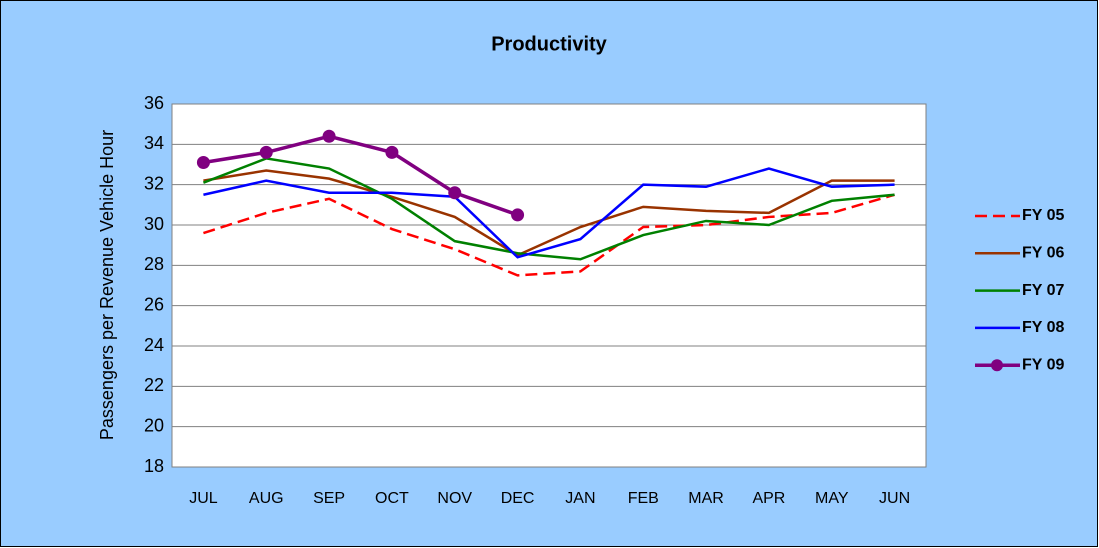 The width and height of the screenshot is (1099, 548). What do you see at coordinates (266, 498) in the screenshot?
I see `x-tick-label: AUG` at bounding box center [266, 498].